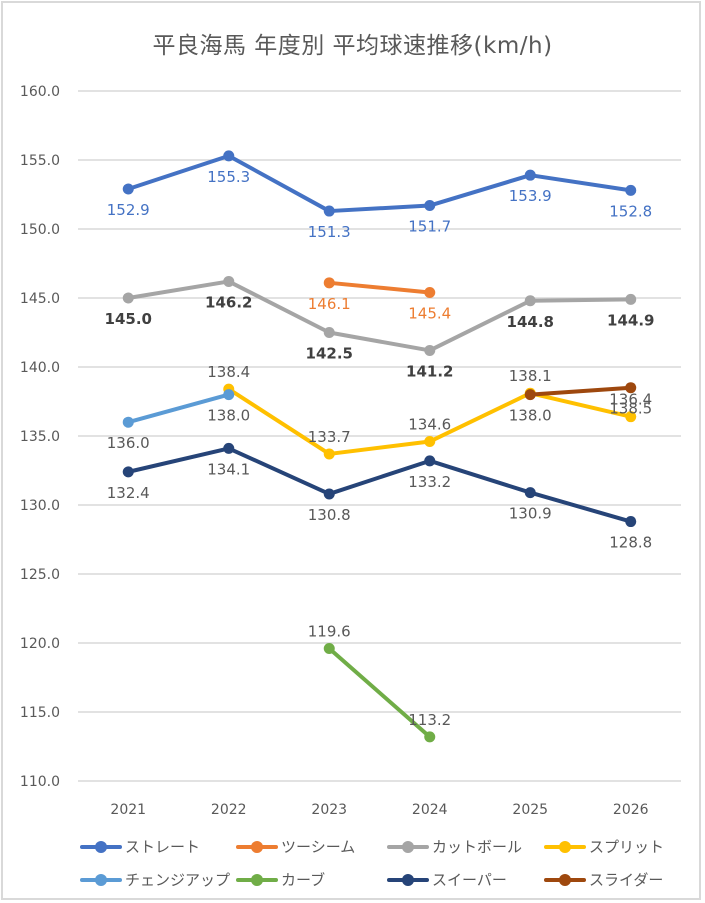 The height and width of the screenshot is (903, 705). I want to click on series-ツーシーム, so click(379, 287).